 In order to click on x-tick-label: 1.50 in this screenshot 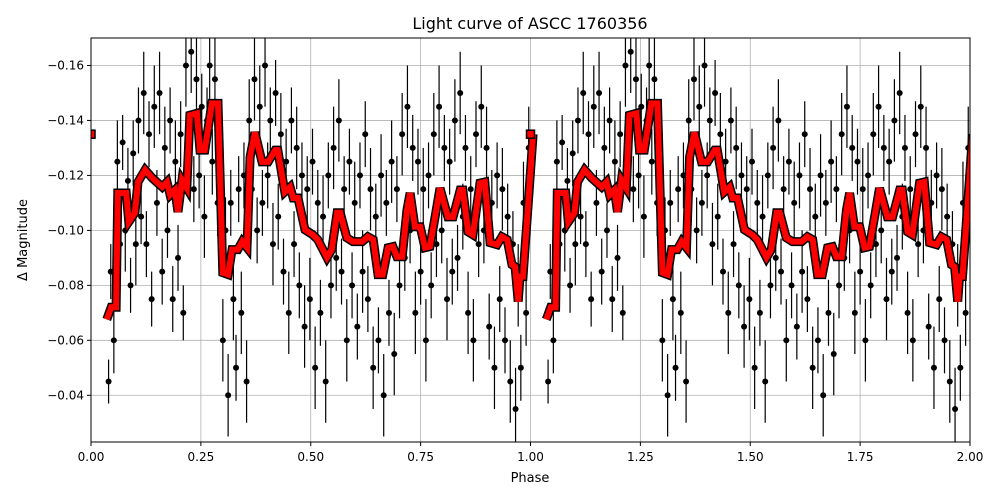, I will do `click(750, 457)`.